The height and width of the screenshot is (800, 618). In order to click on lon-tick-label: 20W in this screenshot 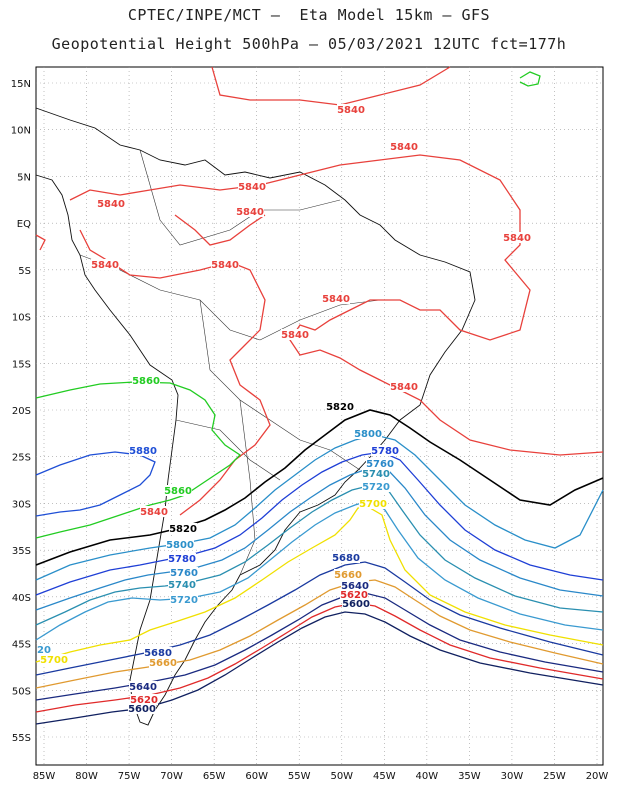, I will do `click(597, 776)`.